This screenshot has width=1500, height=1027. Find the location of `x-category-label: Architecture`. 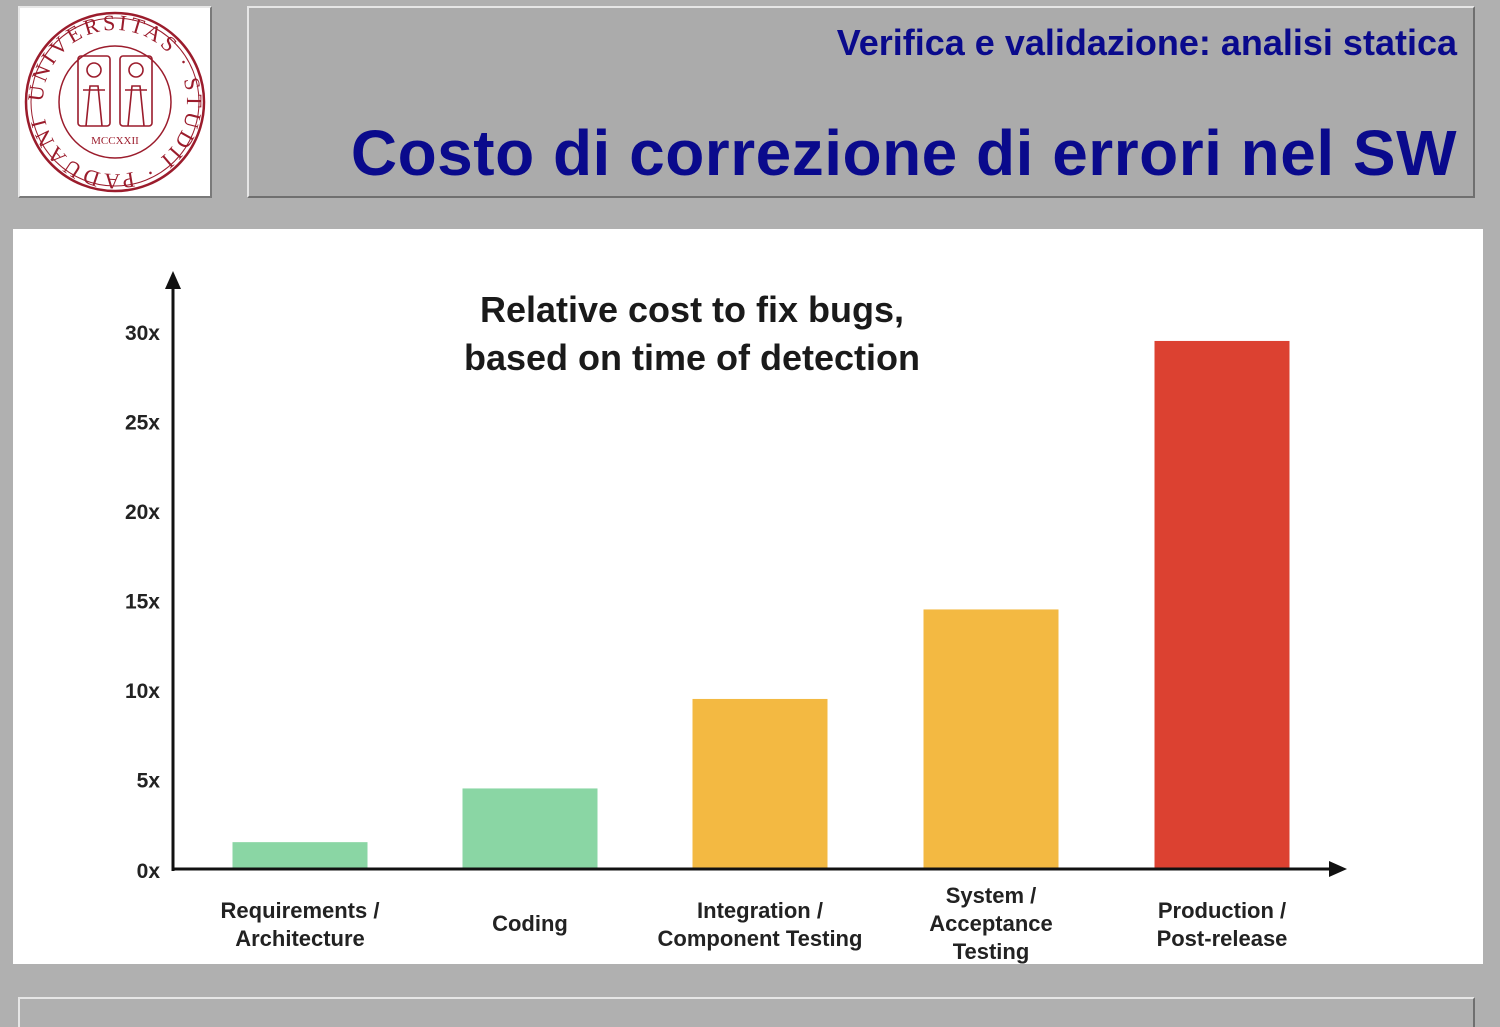

x-category-label: Architecture is located at coordinates (300, 938).